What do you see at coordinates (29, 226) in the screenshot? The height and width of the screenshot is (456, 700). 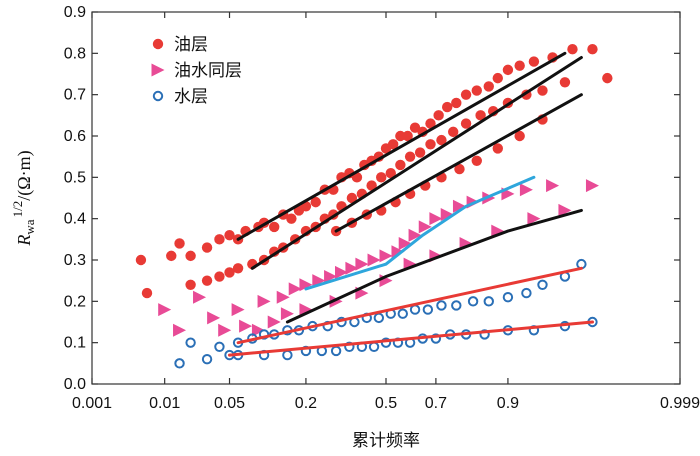 I see `y-axis-title-subscript: wa` at bounding box center [29, 226].